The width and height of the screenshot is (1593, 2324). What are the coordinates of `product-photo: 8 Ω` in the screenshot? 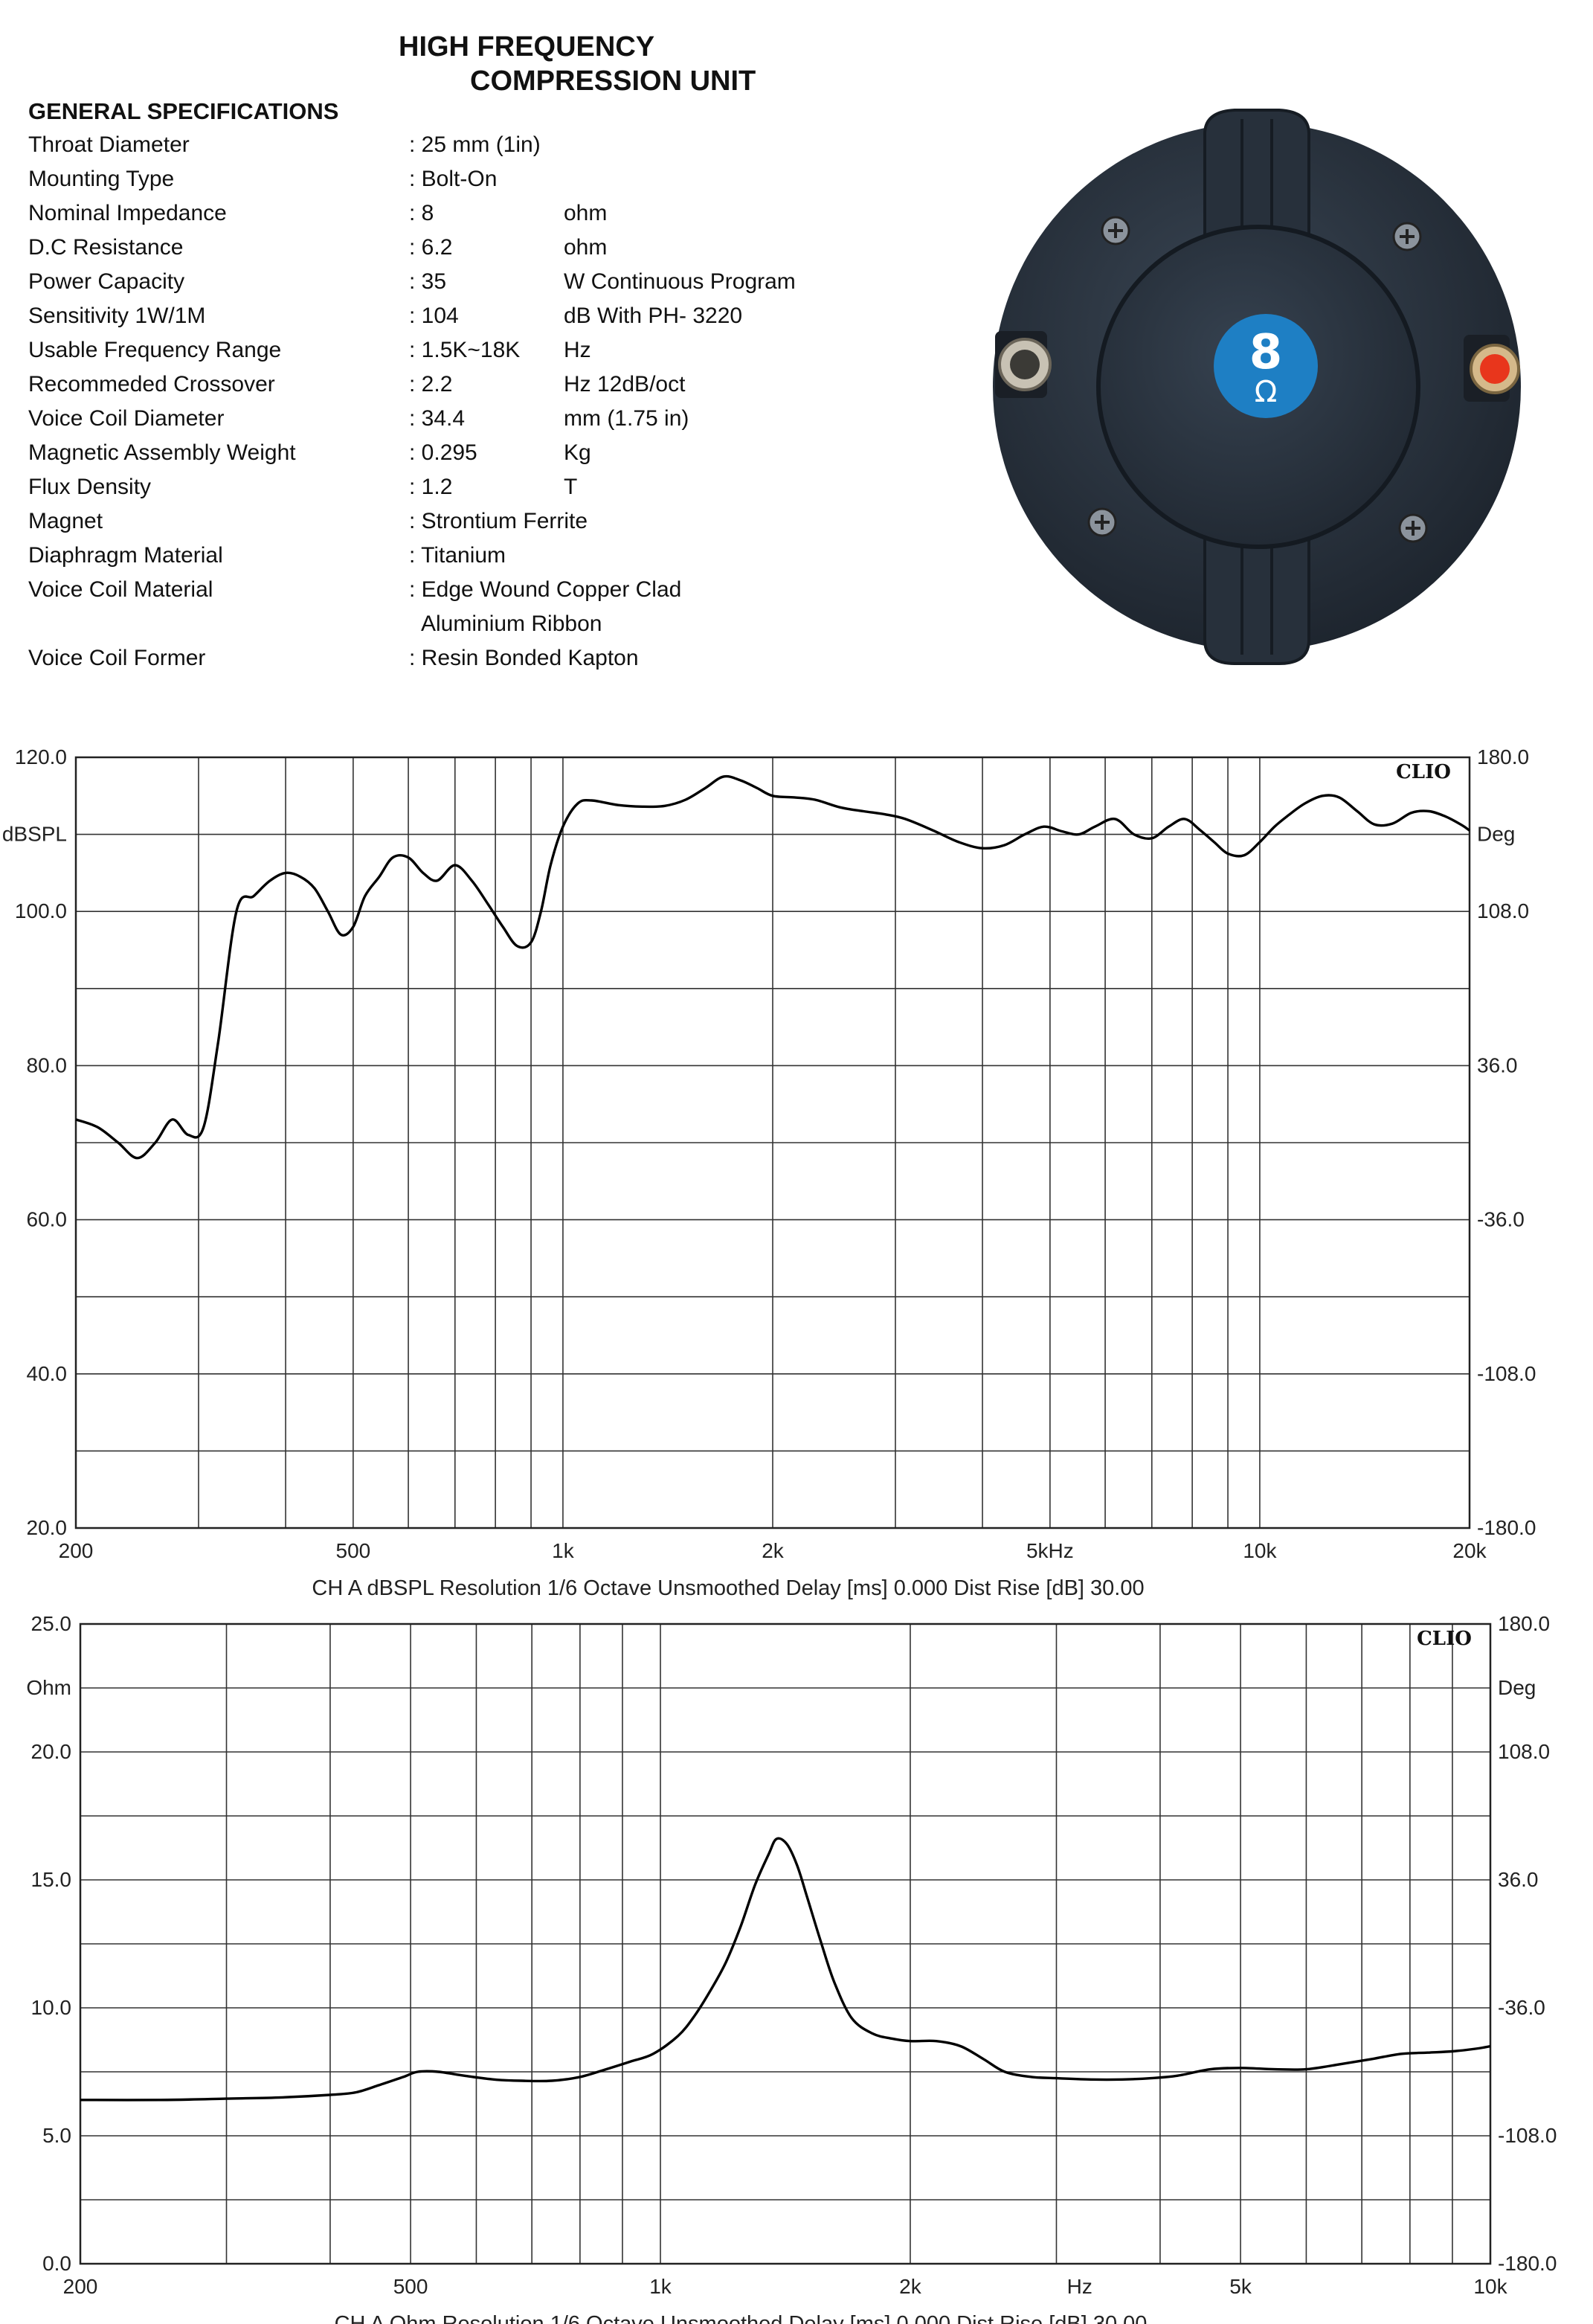 It's located at (1257, 387).